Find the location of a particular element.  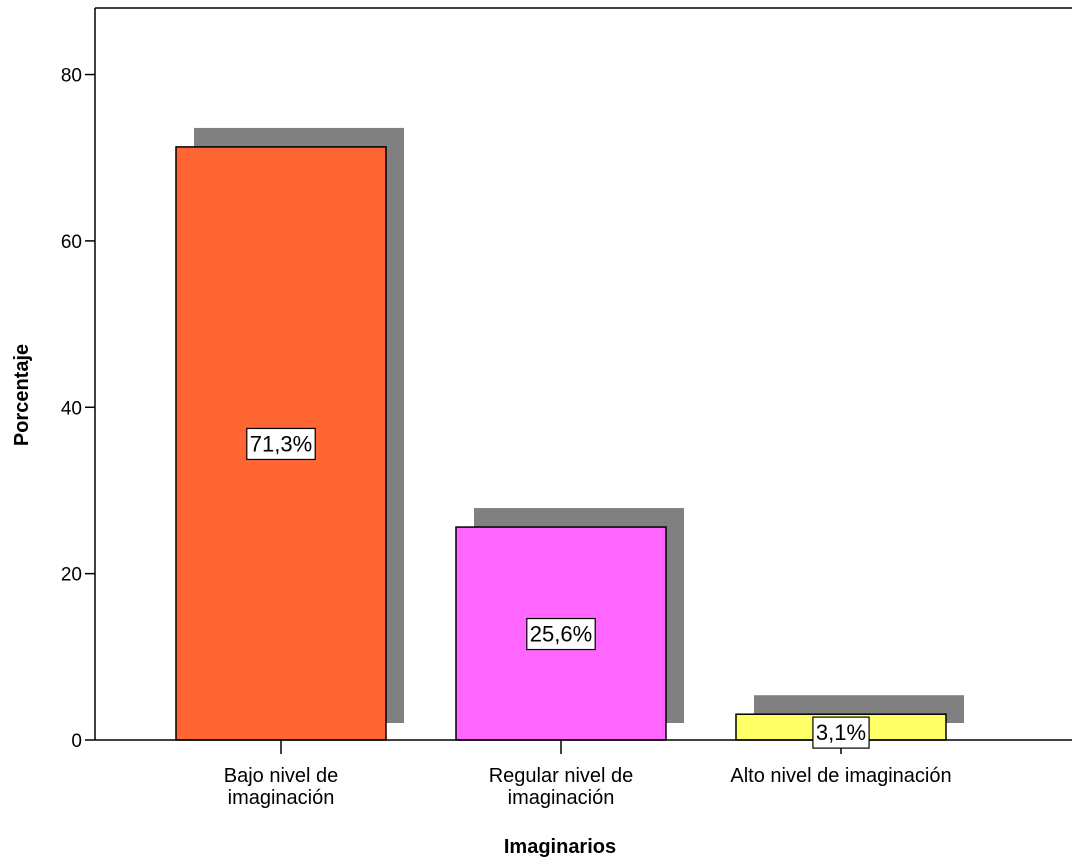

y-tick-label: 60 is located at coordinates (71, 242).